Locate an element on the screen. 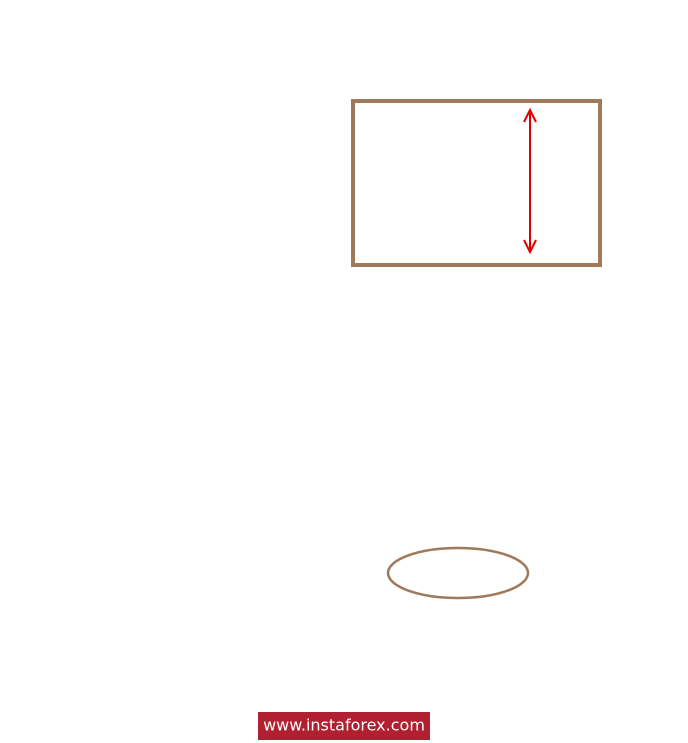  rsi-highlight is located at coordinates (458, 573).